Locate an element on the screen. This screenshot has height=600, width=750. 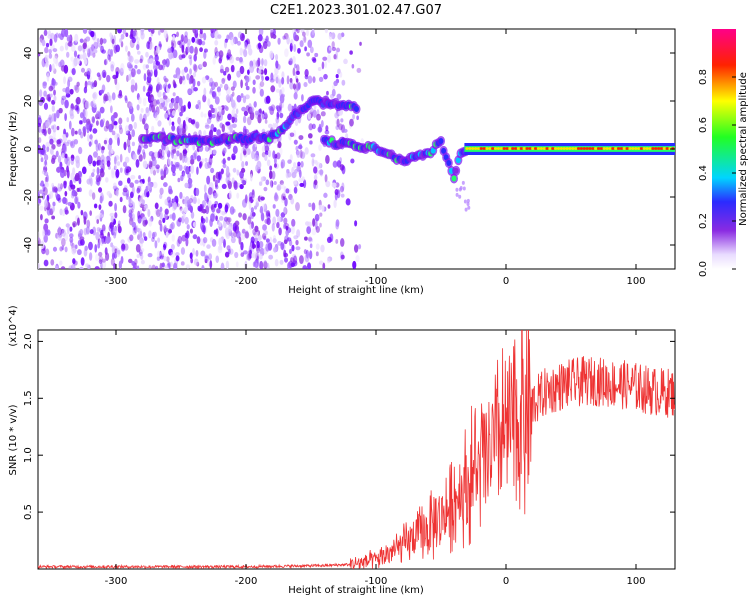
spectrogram-xtick-label: 0 is located at coordinates (506, 281).